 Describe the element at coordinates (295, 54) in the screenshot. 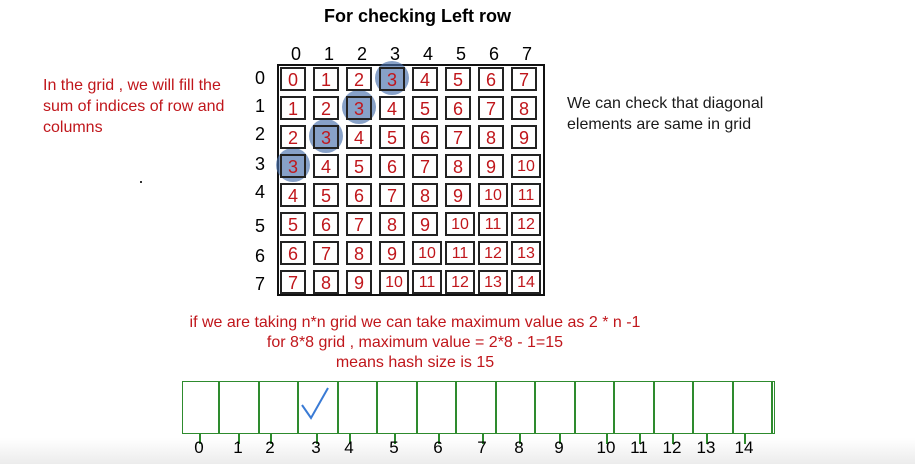

I see `column-index-label: 0` at that location.